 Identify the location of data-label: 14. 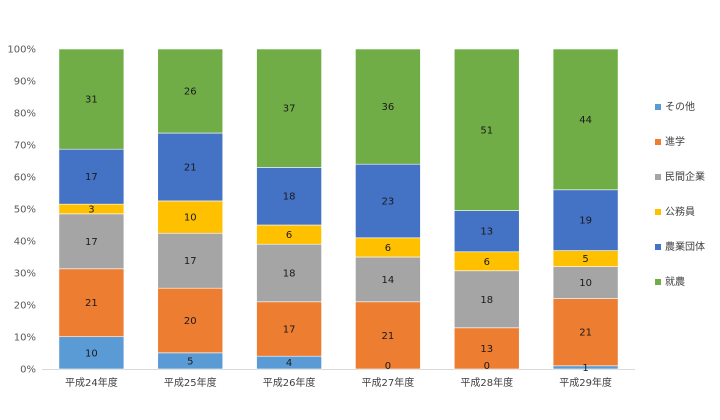
(388, 280).